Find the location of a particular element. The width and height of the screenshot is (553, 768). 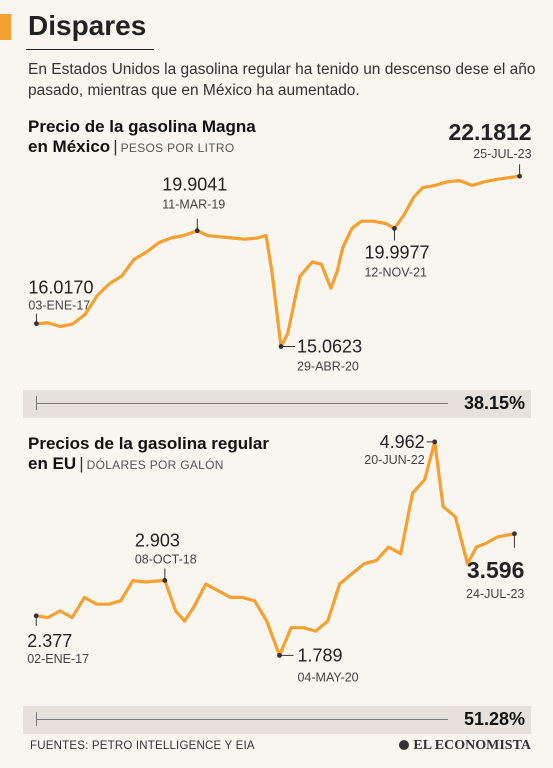

sources-footer: FUENTES: PETRO INTELLIGENCE Y EIA is located at coordinates (142, 746).